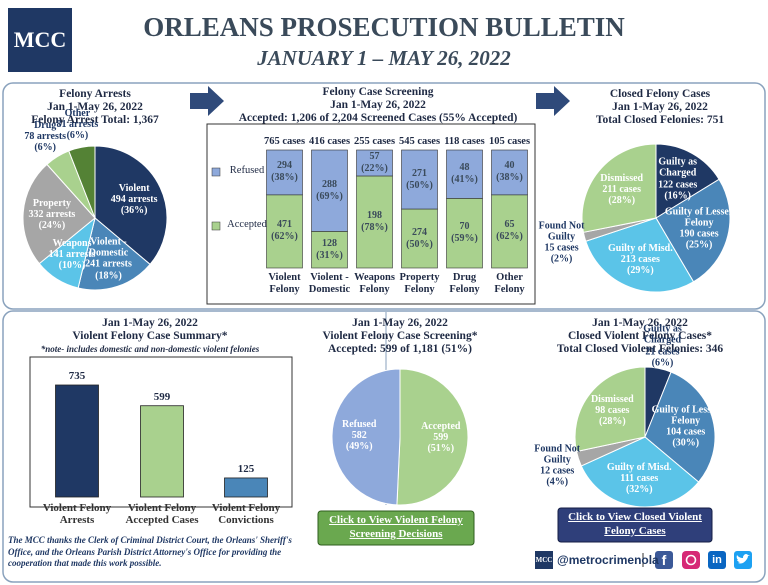 The image size is (768, 585). Describe the element at coordinates (662, 363) in the screenshot. I see `slice-share-labels: (6%)` at that location.